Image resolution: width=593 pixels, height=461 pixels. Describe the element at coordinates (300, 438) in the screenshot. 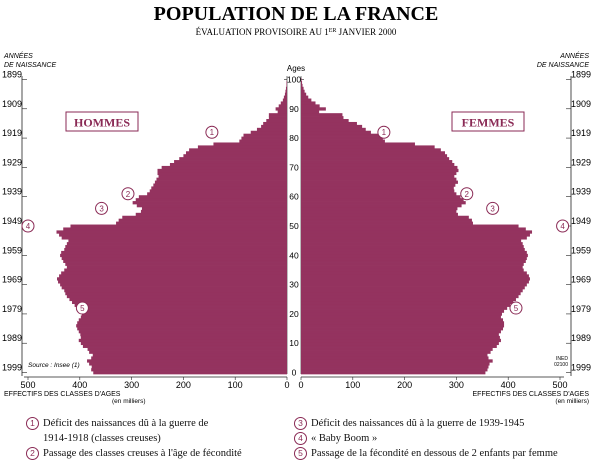

I see `note-number: 4` at that location.